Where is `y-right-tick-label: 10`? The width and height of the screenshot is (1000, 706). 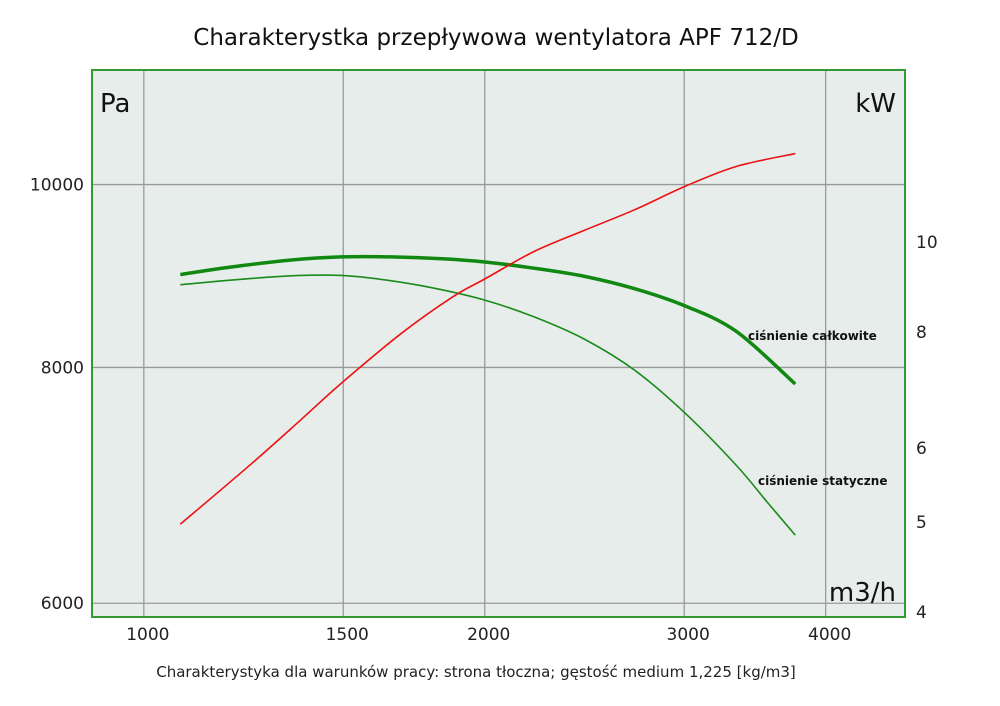 y-right-tick-label: 10 is located at coordinates (927, 243).